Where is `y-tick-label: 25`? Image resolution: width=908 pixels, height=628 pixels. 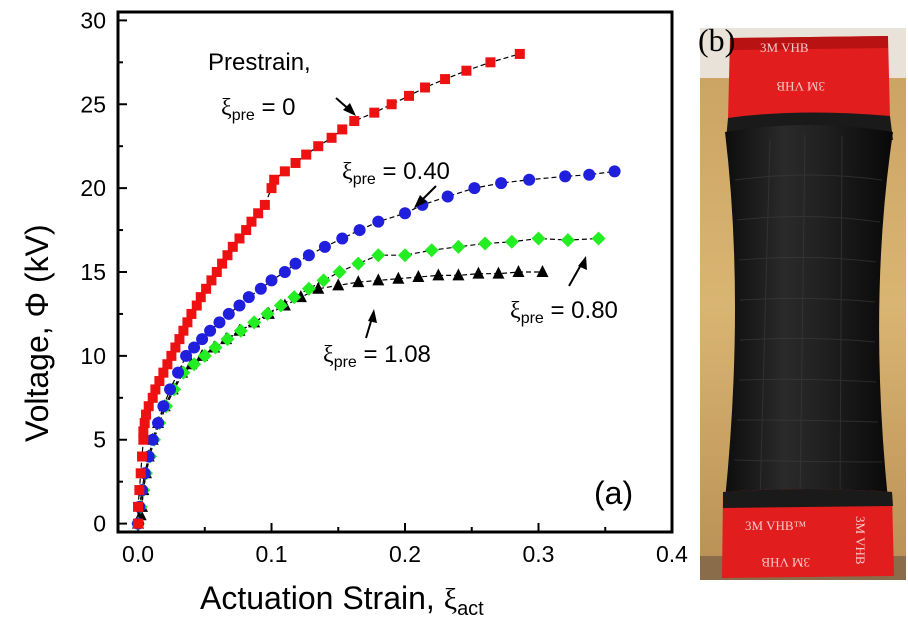 y-tick-label: 25 is located at coordinates (93, 104).